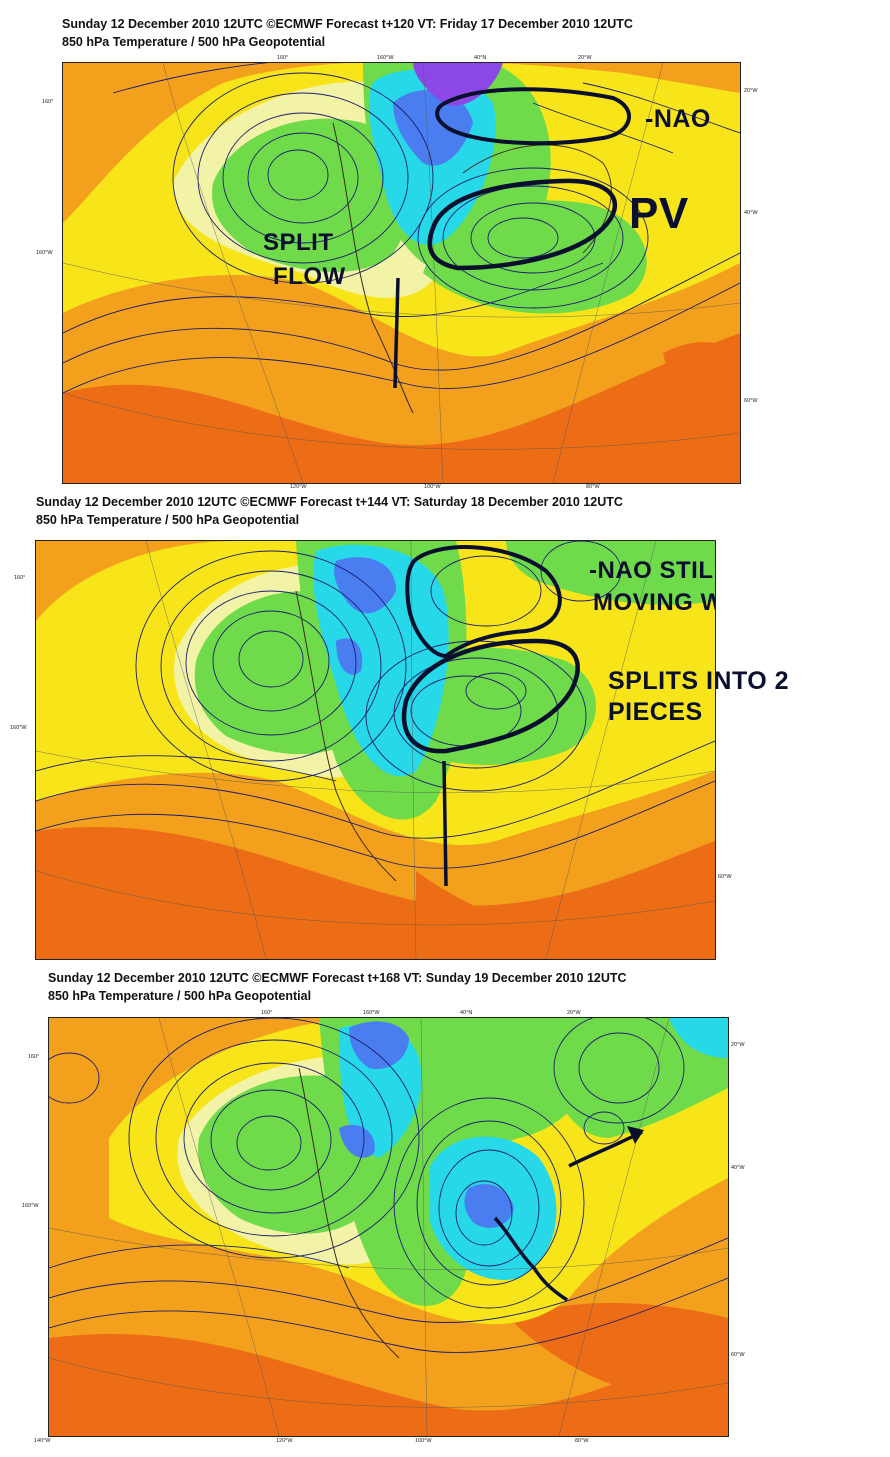 The width and height of the screenshot is (890, 1457). I want to click on panel-1-lon-label: 160°W, so click(385, 58).